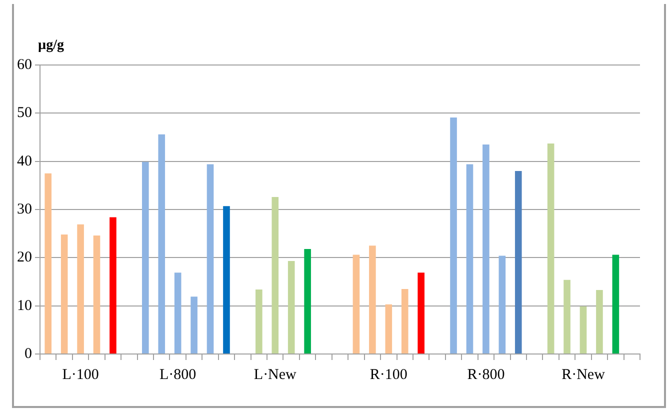 The height and width of the screenshot is (409, 668). I want to click on y-tick-label: 30, so click(24, 209).